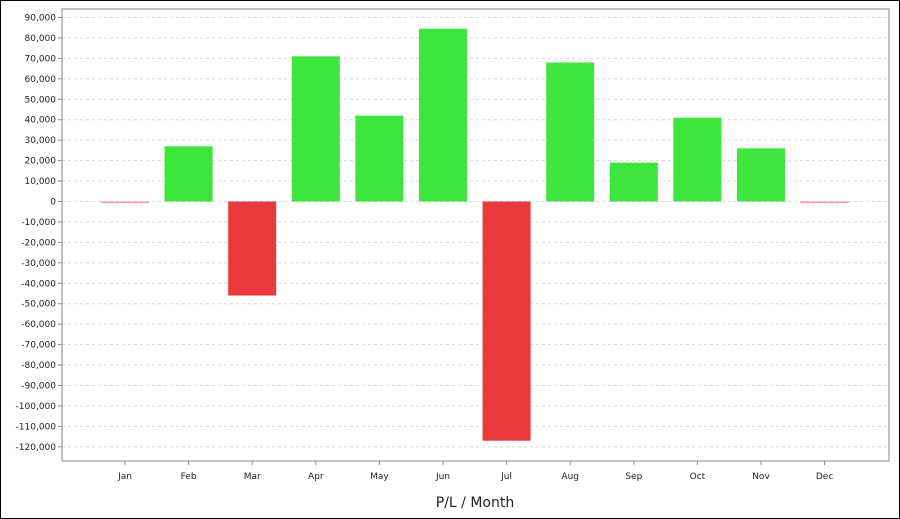 Image resolution: width=900 pixels, height=519 pixels. Describe the element at coordinates (443, 115) in the screenshot. I see `bar-jun` at that location.